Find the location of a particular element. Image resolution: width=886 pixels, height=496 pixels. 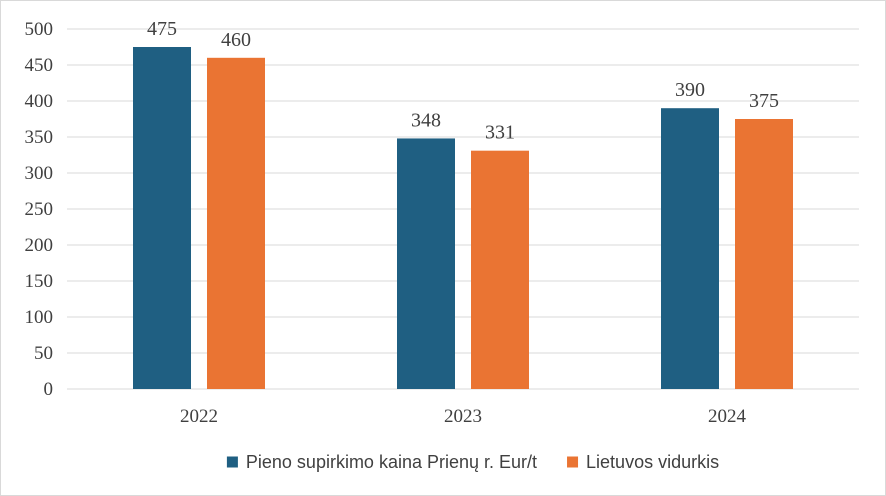

y-tick-label: 50 is located at coordinates (43, 353).